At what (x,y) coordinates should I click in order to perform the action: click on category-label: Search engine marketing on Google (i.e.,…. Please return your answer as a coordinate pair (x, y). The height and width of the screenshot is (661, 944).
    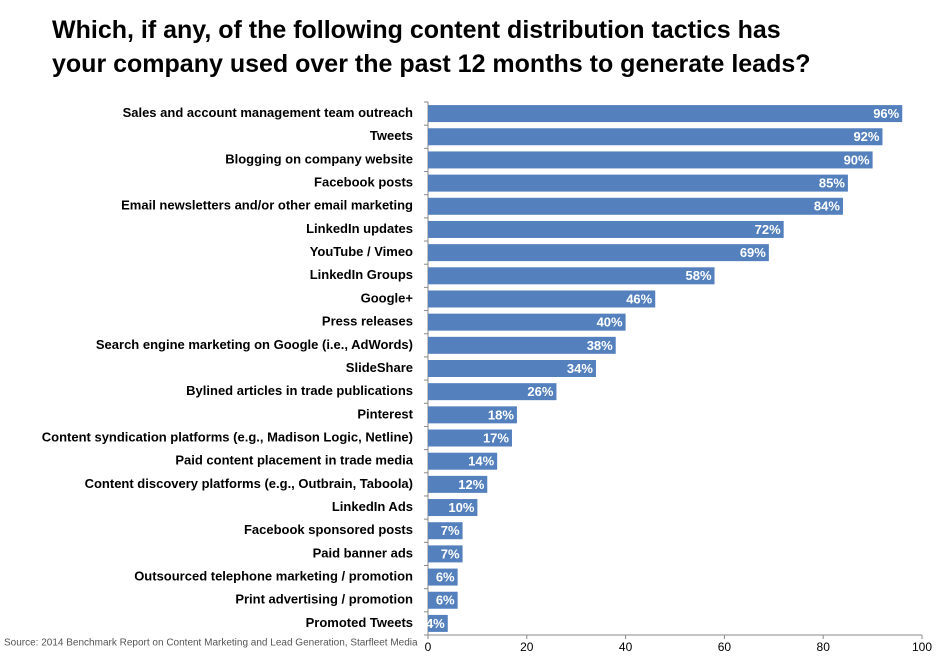
    Looking at the image, I should click on (254, 344).